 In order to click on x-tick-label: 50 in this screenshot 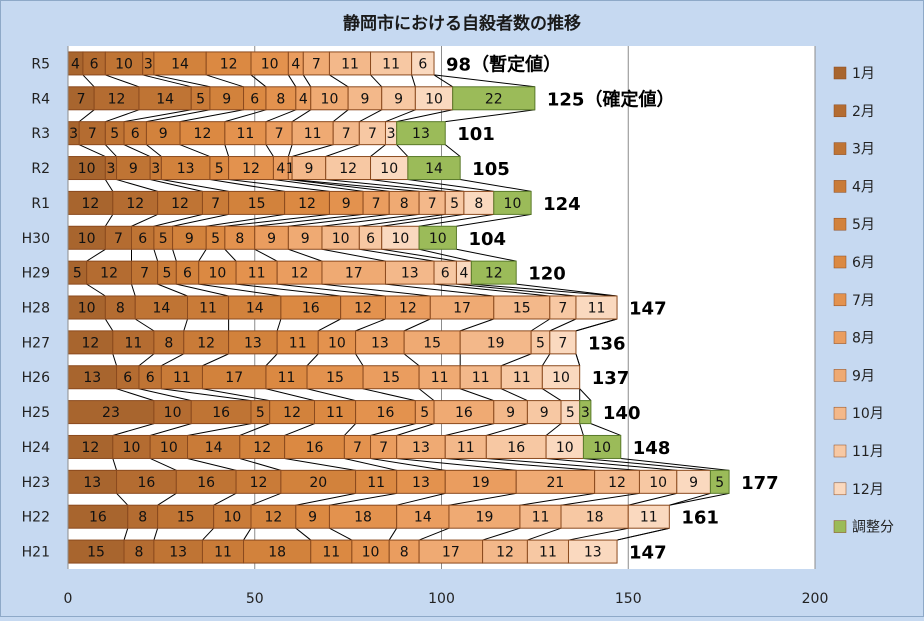, I will do `click(255, 599)`.